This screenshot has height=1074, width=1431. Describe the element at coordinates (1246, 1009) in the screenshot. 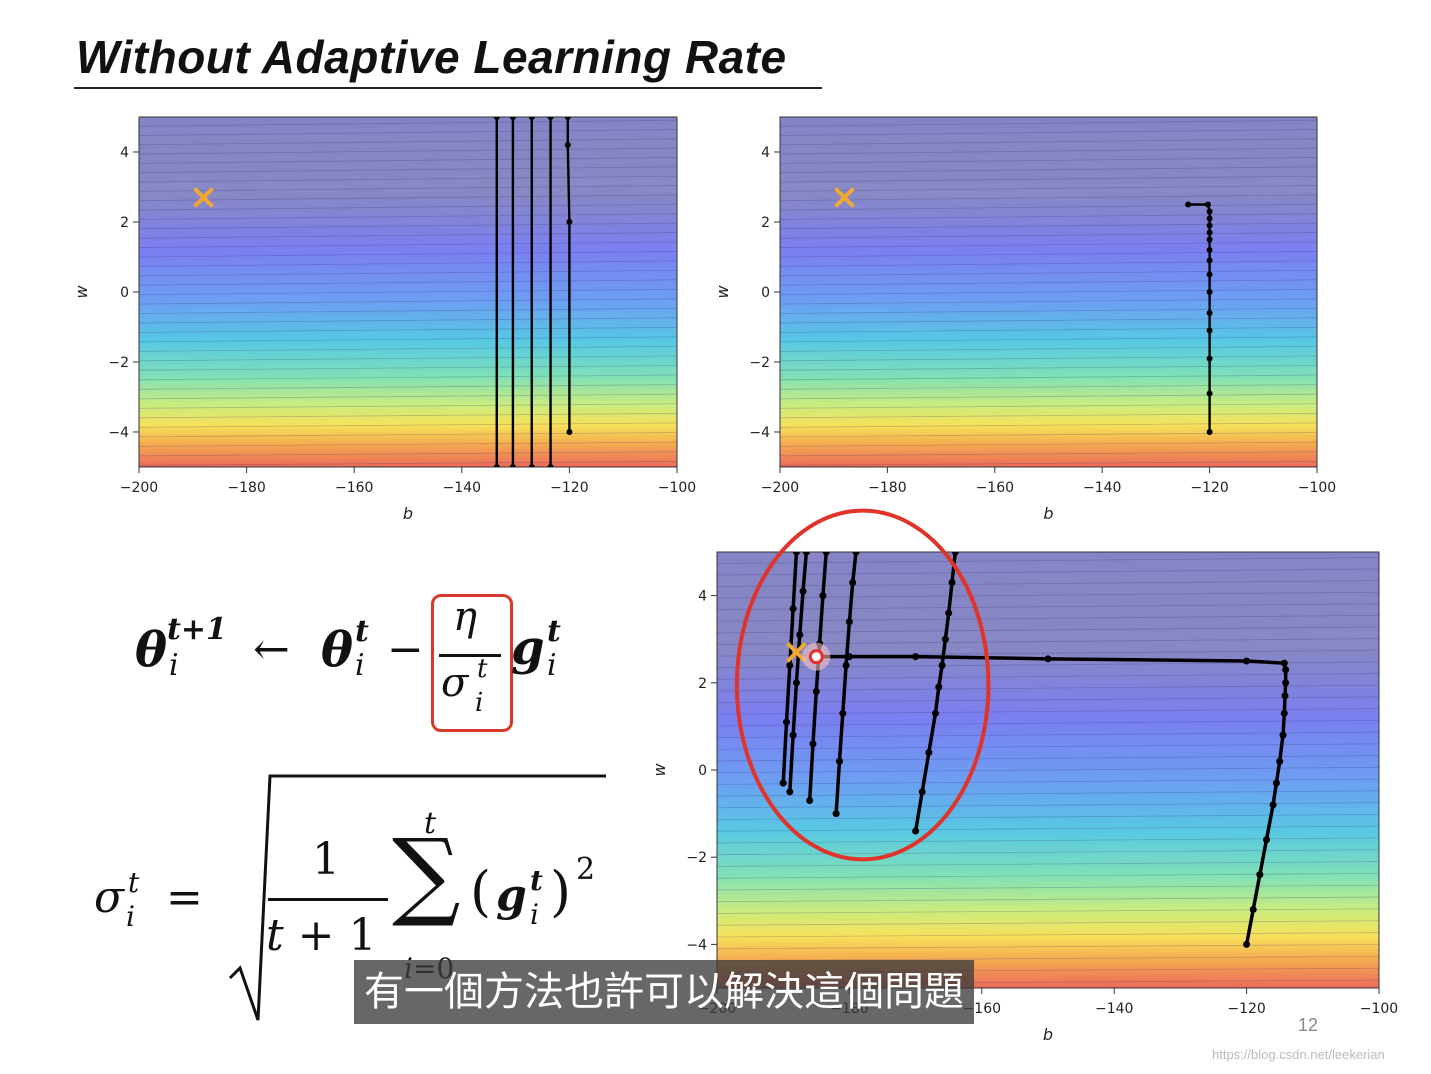

I see `x-tick-label: −120` at that location.